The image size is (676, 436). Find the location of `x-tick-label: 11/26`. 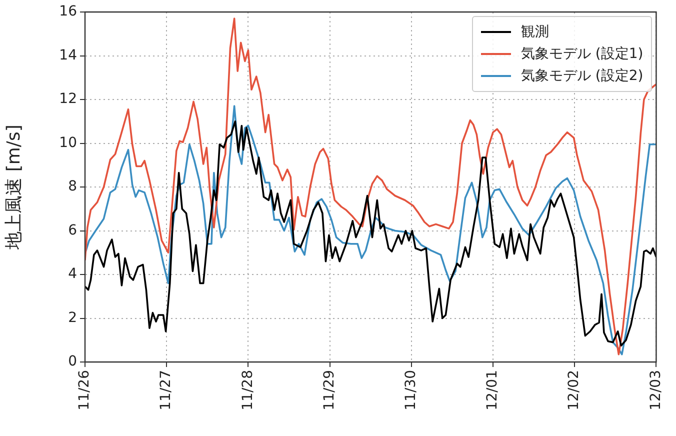

x-tick-label: 11/26 is located at coordinates (84, 390).